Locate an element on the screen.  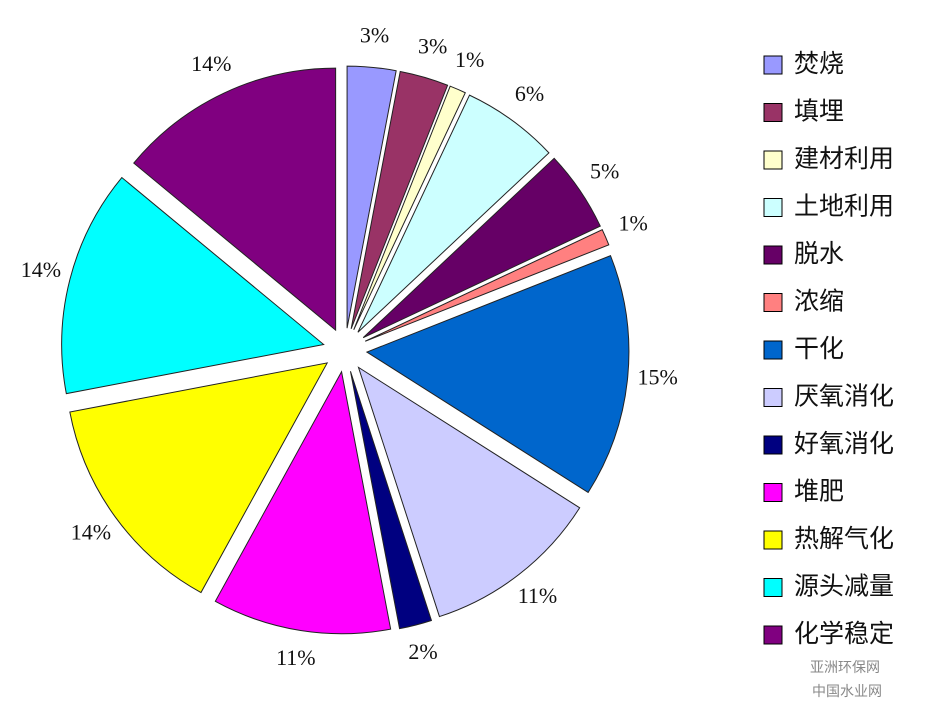
data-label: 6% is located at coordinates (529, 93).